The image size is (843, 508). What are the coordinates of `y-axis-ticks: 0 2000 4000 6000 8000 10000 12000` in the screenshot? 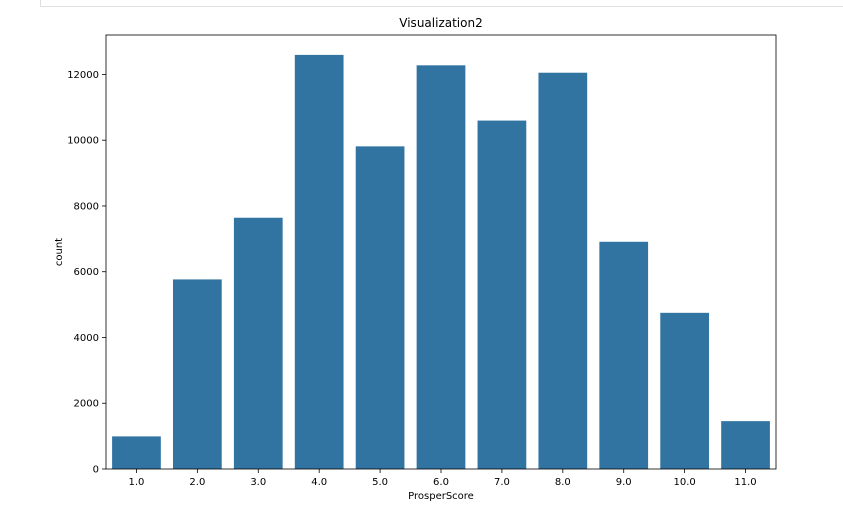 It's located at (86, 273).